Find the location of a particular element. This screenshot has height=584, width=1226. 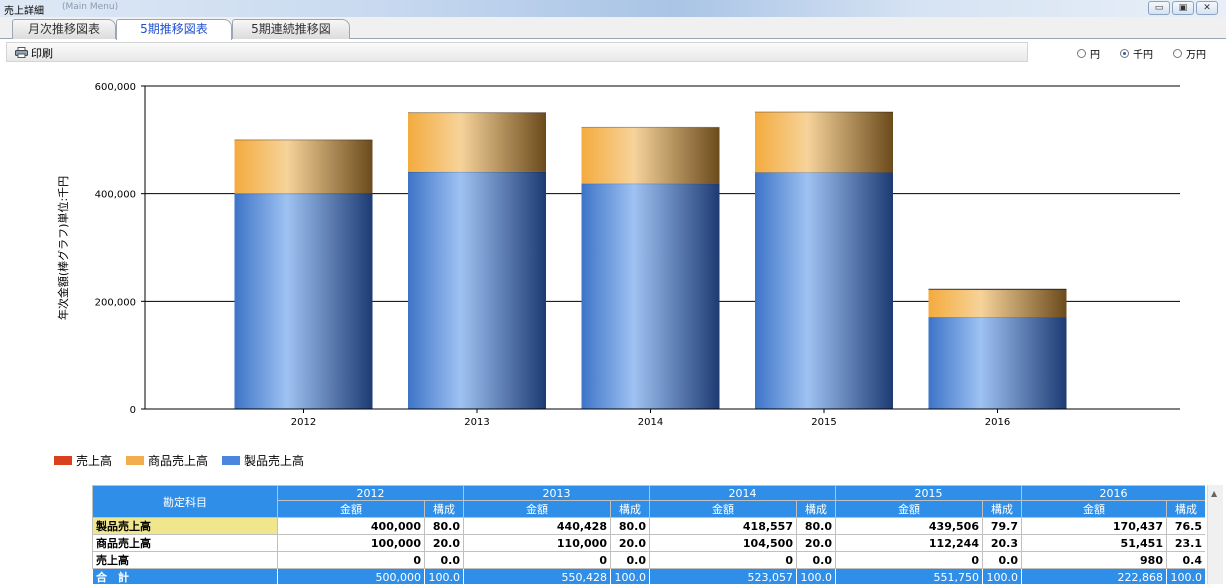

amount-cell: 523,057 is located at coordinates (723, 576).